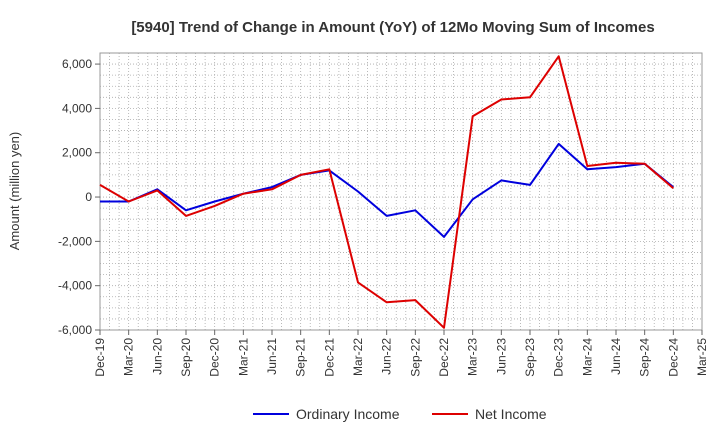 This screenshot has width=720, height=440. I want to click on x-tick-label: Mar-20, so click(129, 357).